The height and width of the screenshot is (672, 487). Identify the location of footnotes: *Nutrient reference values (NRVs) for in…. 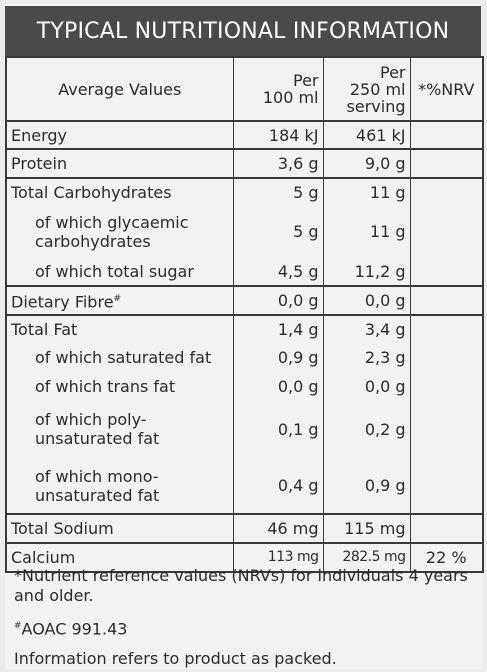
(249, 617).